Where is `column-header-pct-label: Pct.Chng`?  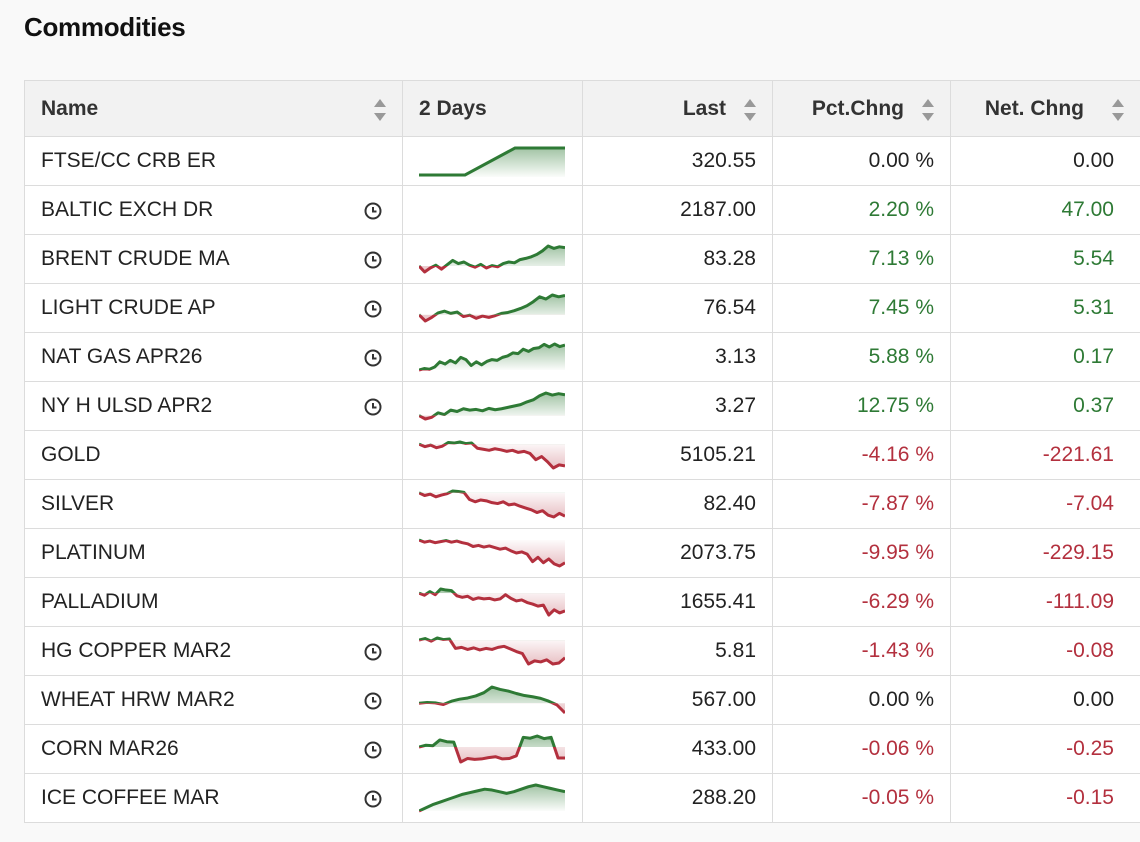
column-header-pct-label: Pct.Chng is located at coordinates (857, 108).